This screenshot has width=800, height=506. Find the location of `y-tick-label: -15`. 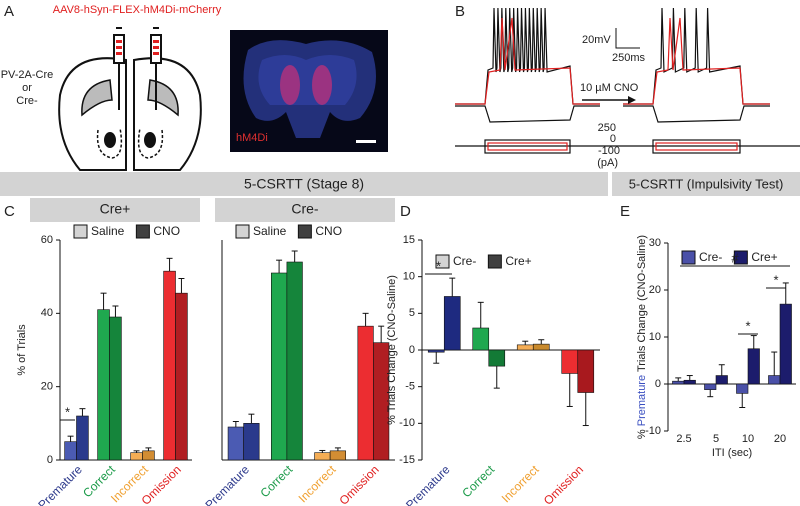

y-tick-label: -15 is located at coordinates (407, 460).